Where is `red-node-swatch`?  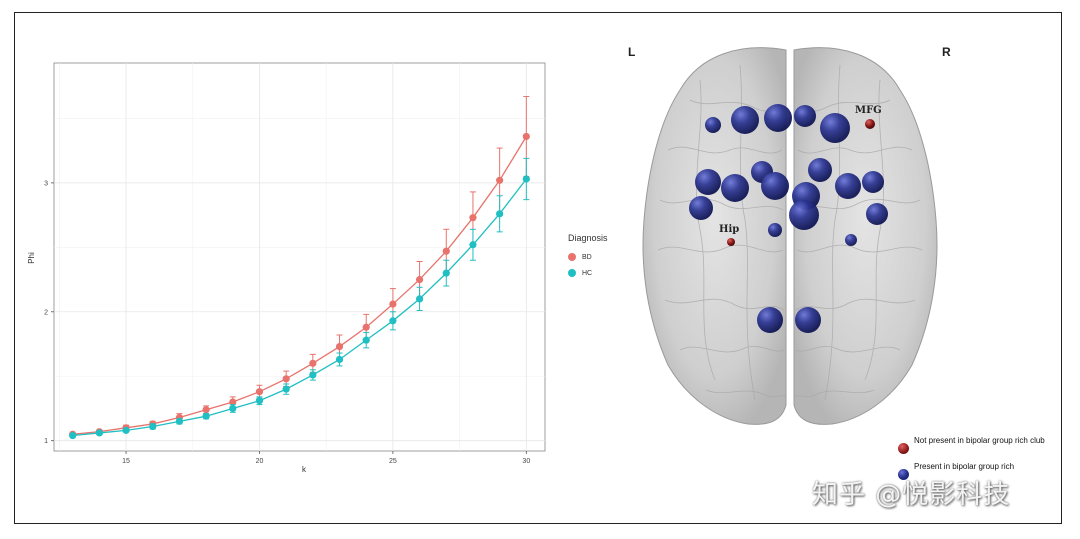
red-node-swatch is located at coordinates (903, 448).